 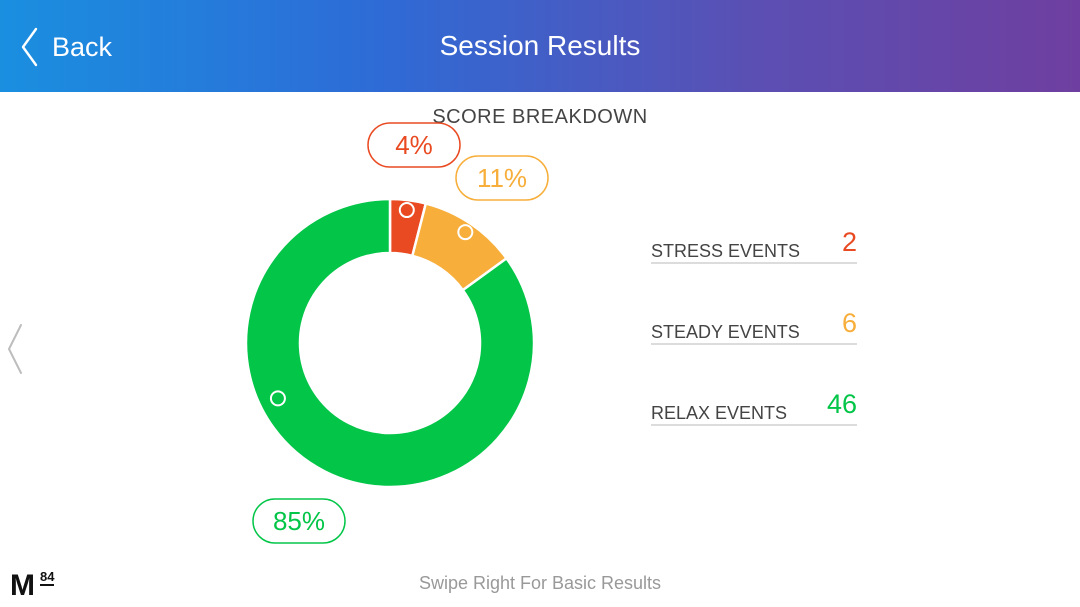 I want to click on brand-logo: M 84, so click(x=40, y=585).